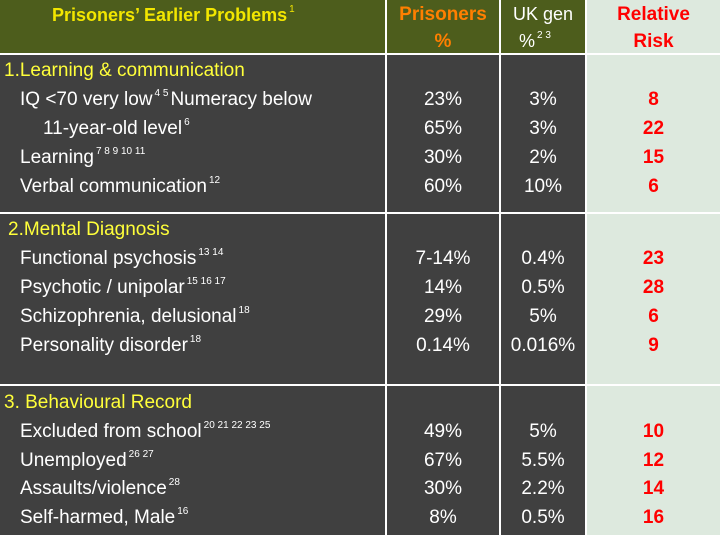 The height and width of the screenshot is (535, 720). Describe the element at coordinates (89, 229) in the screenshot. I see `section-2-title: 2.Mental Diagnosis` at that location.